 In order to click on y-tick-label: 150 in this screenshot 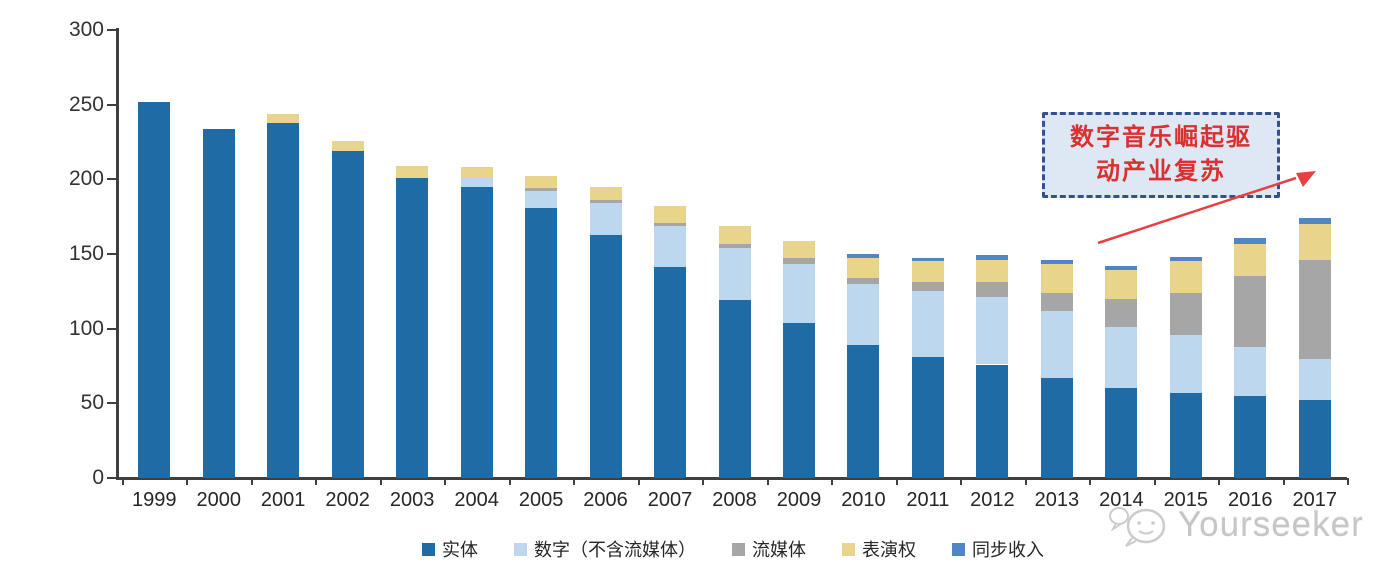, I will do `click(86, 253)`.